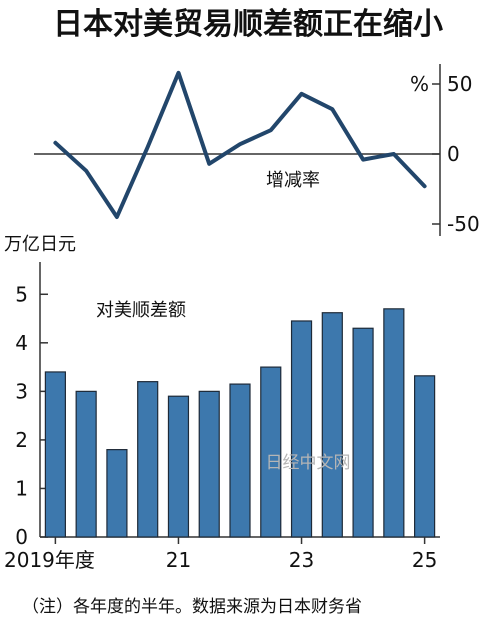  Describe the element at coordinates (178, 560) in the screenshot. I see `bar-x-tick-label: 21` at that location.